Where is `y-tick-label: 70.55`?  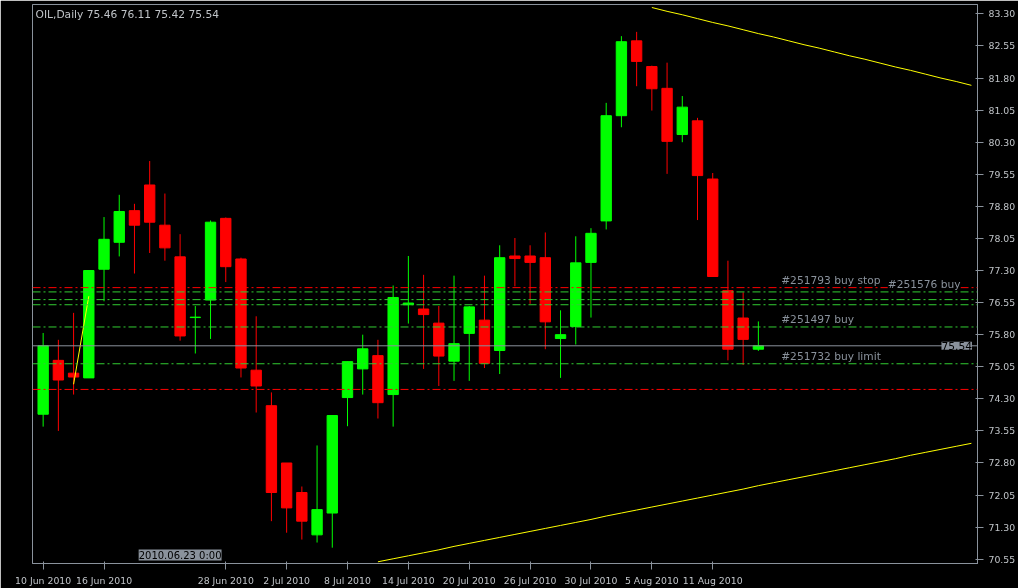
y-tick-label: 70.55 is located at coordinates (1002, 559).